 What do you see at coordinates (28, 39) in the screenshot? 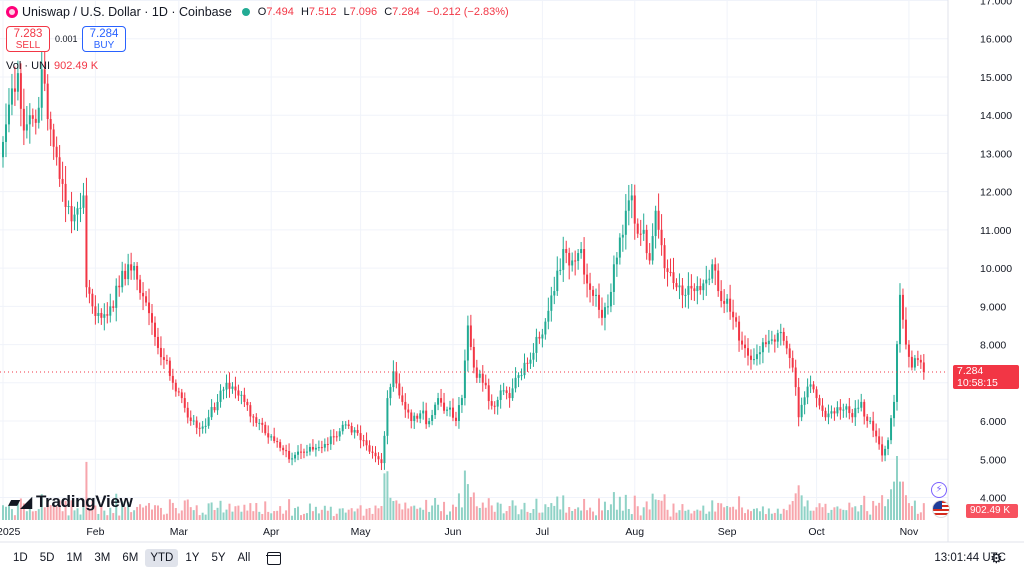
I see `sell-button: 7.283 SELL` at bounding box center [28, 39].